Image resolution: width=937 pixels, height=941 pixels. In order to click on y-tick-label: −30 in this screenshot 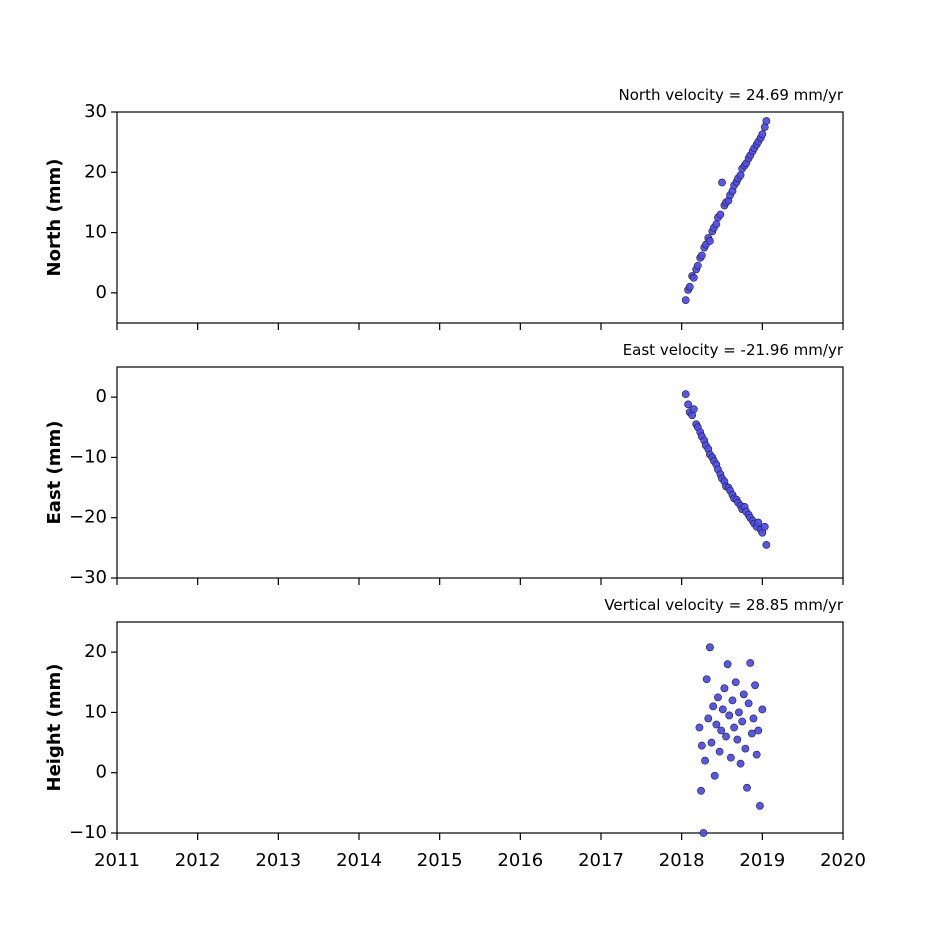, I will do `click(88, 577)`.